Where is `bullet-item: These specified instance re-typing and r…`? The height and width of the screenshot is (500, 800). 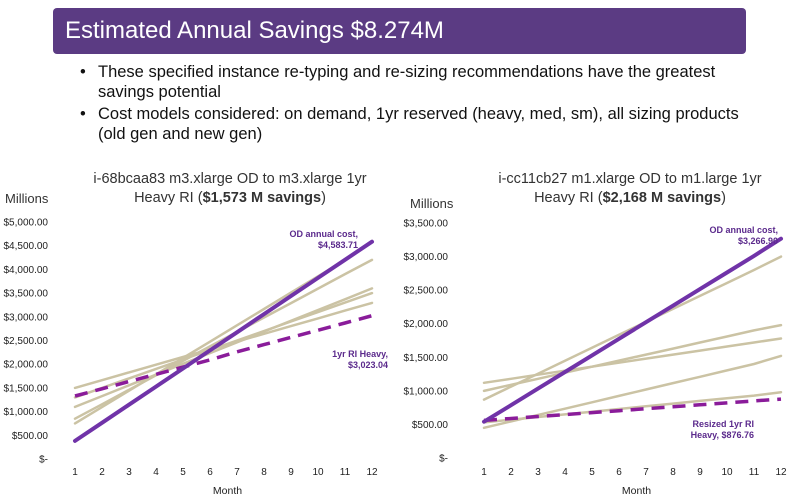
bullet-item: These specified instance re-typing and r… is located at coordinates (420, 82).